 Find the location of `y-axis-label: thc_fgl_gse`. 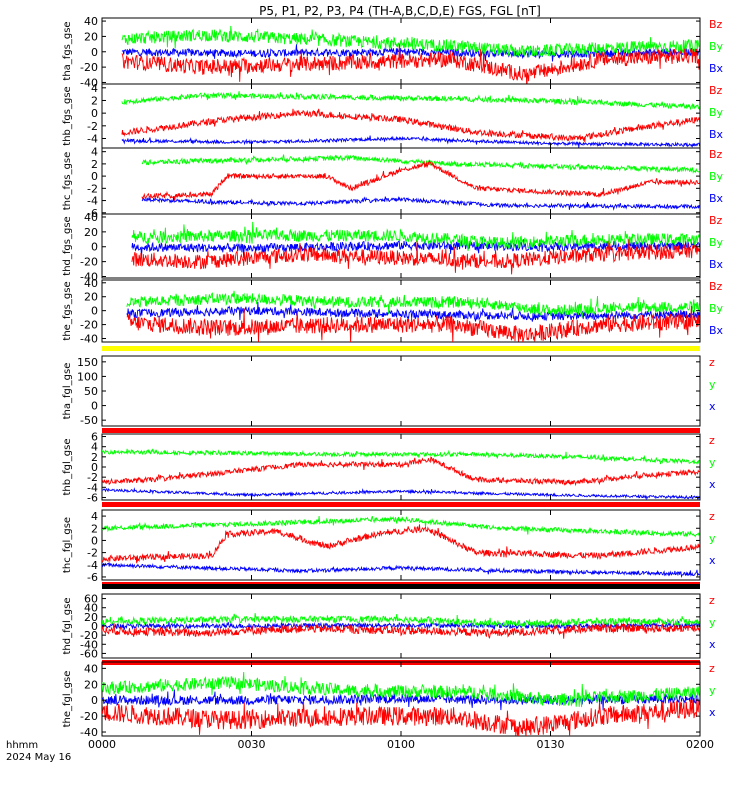

y-axis-label: thc_fgl_gse is located at coordinates (67, 545).